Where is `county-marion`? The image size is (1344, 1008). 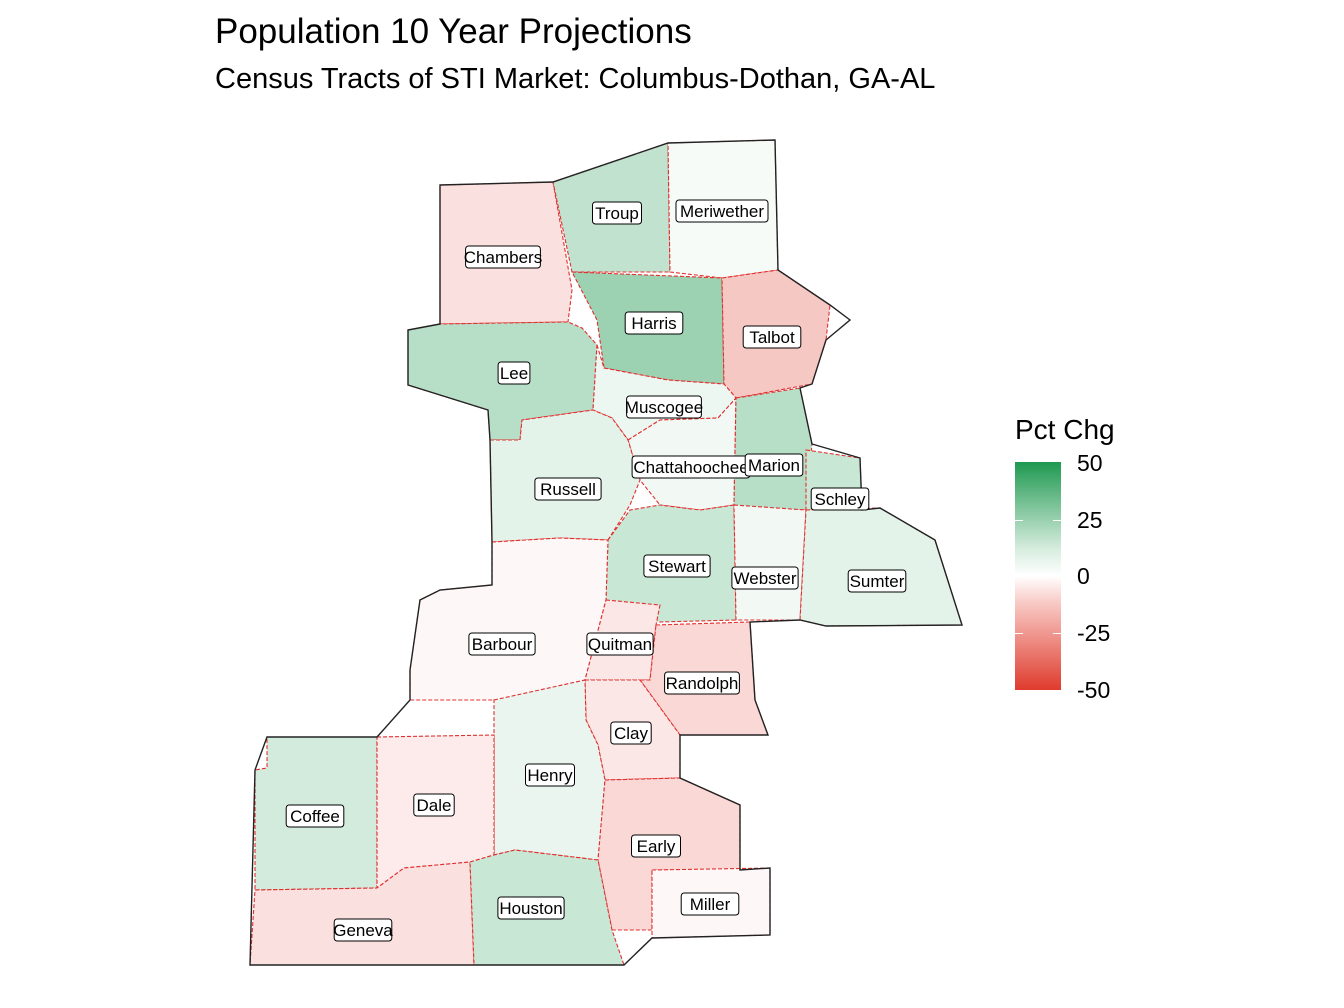 county-marion is located at coordinates (773, 449).